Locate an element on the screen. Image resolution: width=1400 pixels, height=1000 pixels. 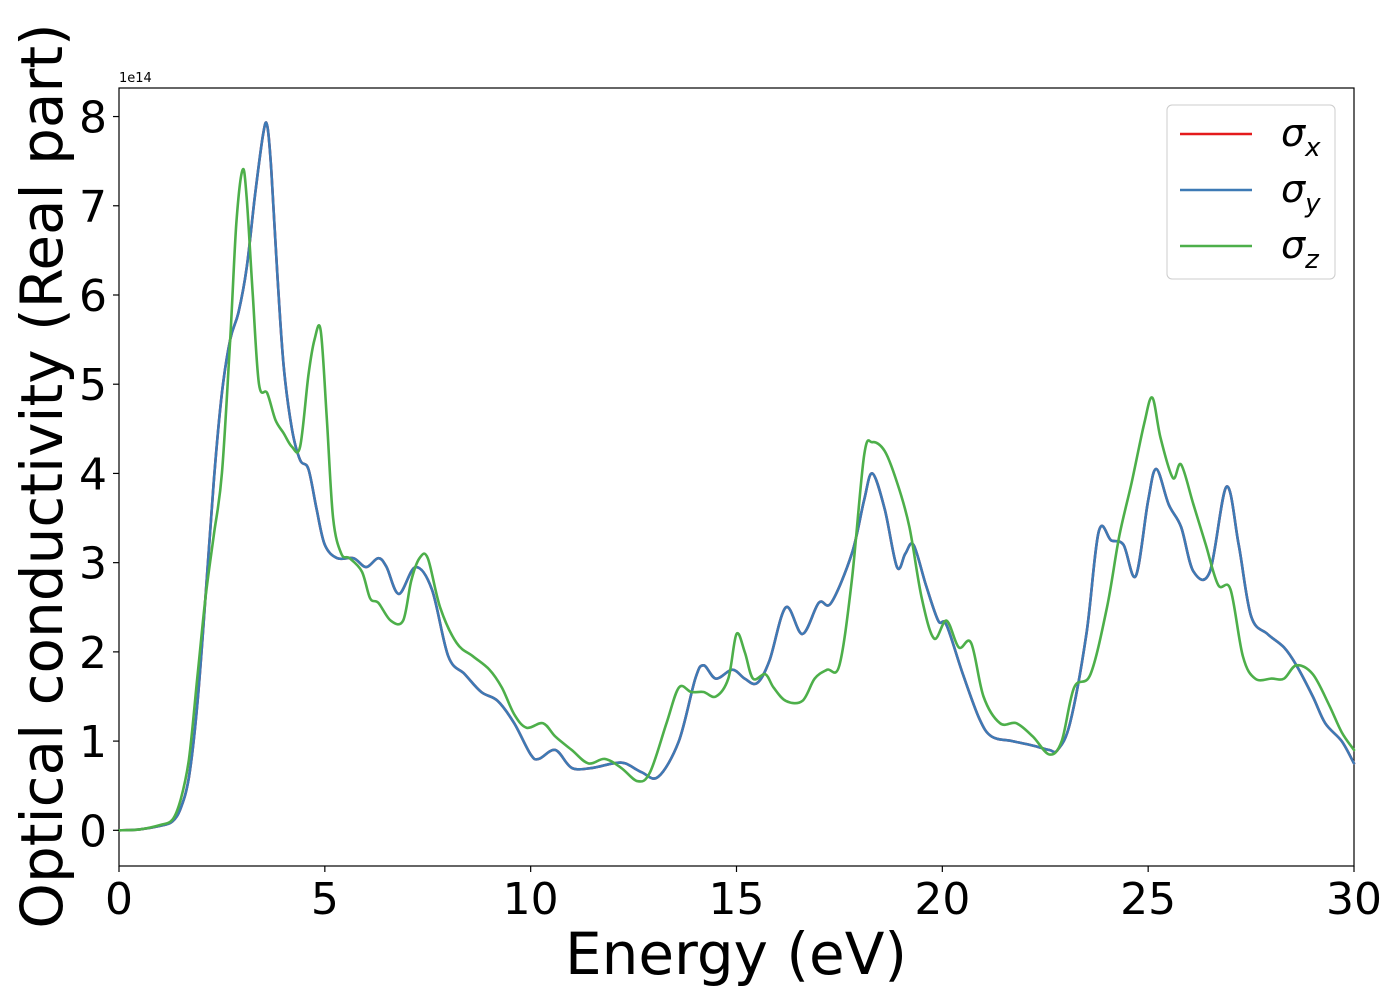
x-tick-label: 25 is located at coordinates (1148, 899).